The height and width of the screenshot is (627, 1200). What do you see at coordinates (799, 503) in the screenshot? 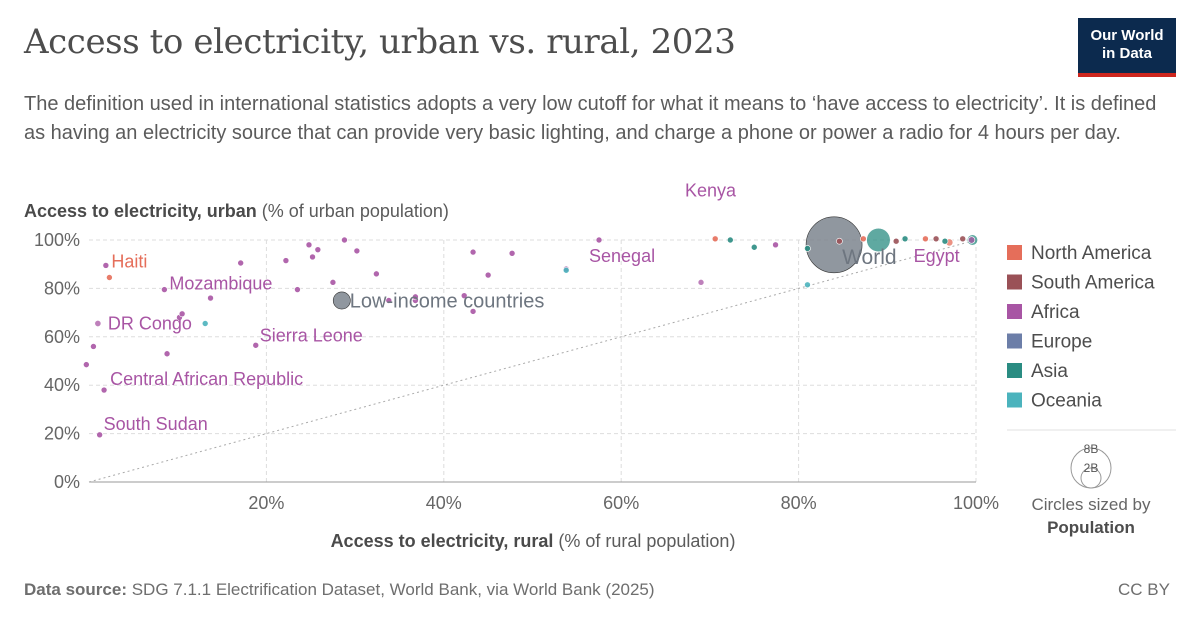
I see `x-tick-label: 80%` at bounding box center [799, 503].